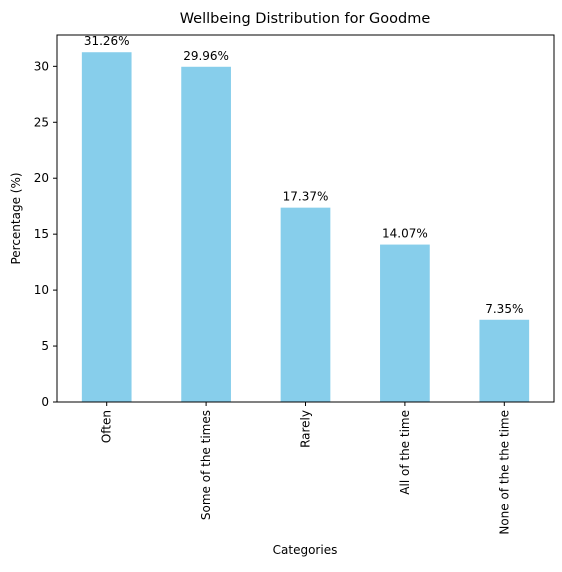  What do you see at coordinates (45, 402) in the screenshot?
I see `y-tick-label: 0` at bounding box center [45, 402].